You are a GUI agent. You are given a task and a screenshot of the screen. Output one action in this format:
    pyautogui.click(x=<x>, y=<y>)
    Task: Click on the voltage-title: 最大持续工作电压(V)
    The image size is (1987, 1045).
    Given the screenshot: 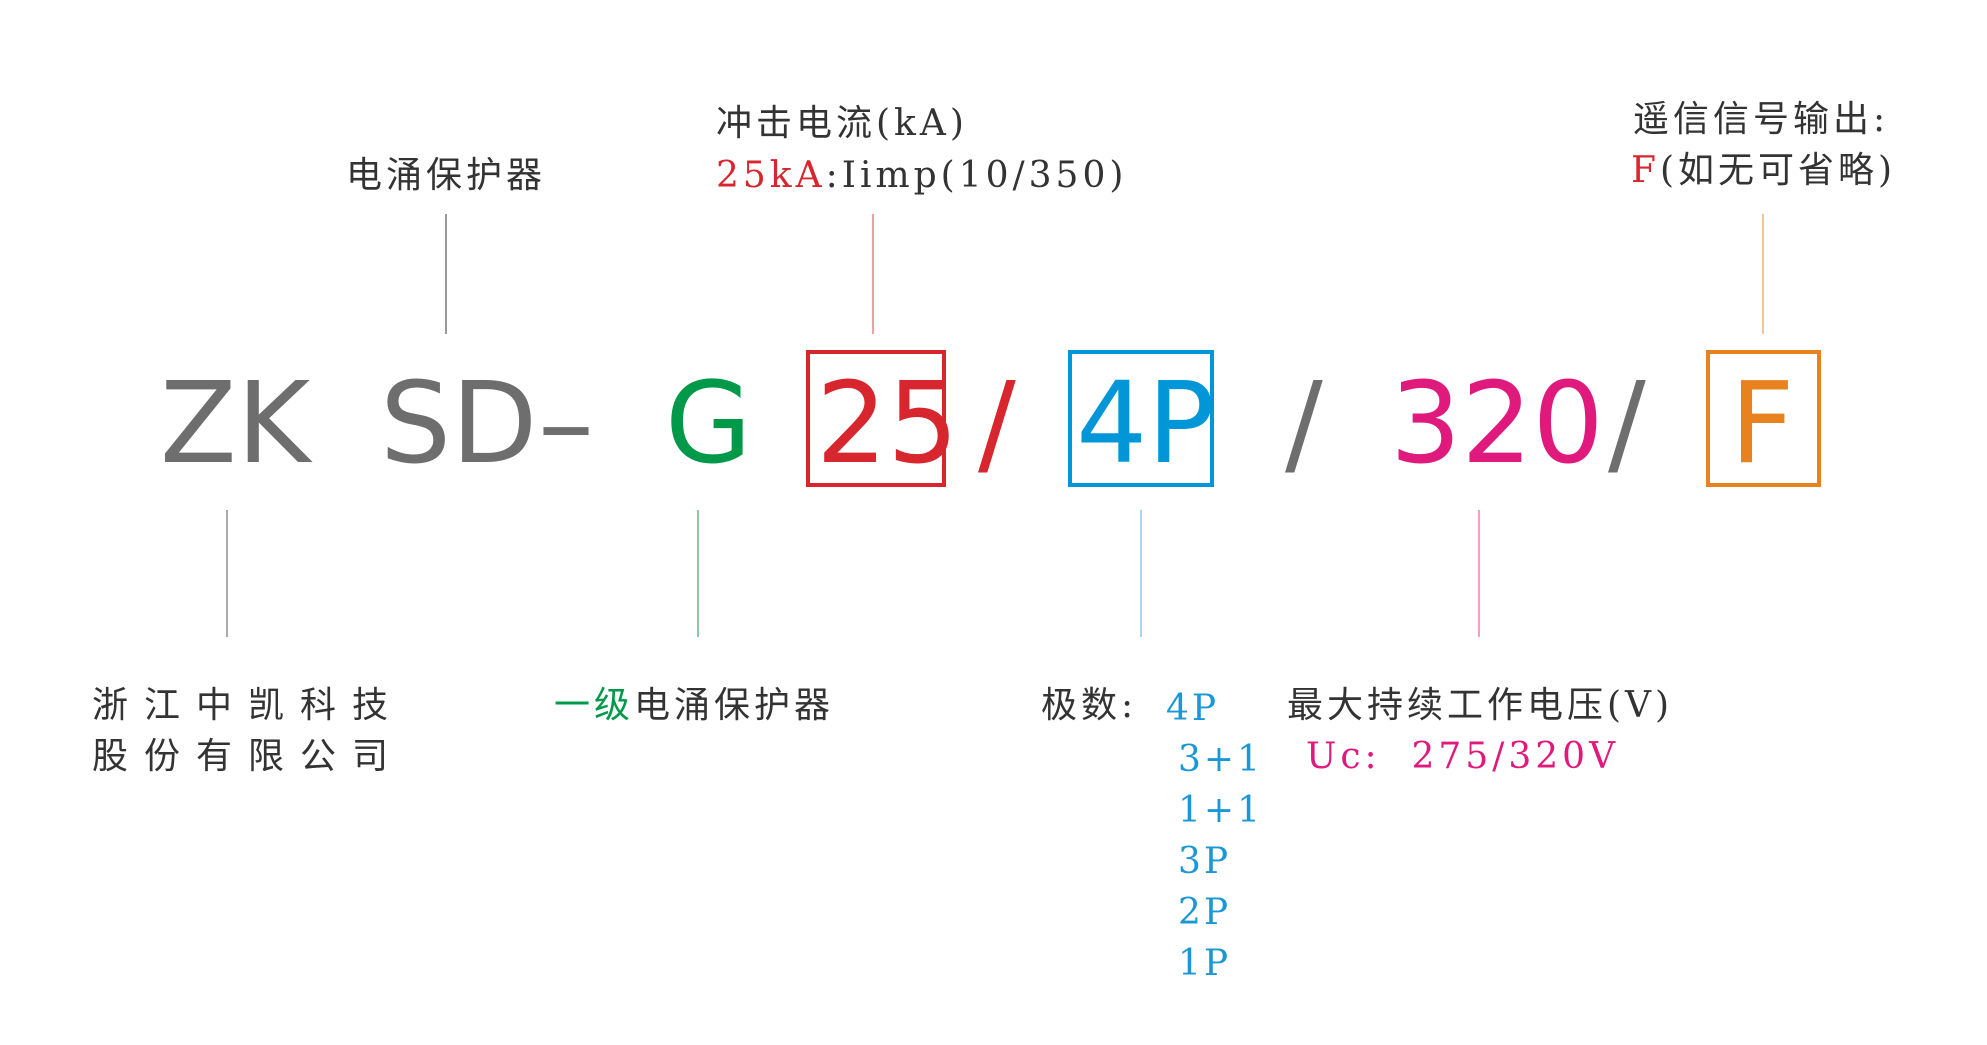 What is the action you would take?
    pyautogui.click(x=1480, y=705)
    